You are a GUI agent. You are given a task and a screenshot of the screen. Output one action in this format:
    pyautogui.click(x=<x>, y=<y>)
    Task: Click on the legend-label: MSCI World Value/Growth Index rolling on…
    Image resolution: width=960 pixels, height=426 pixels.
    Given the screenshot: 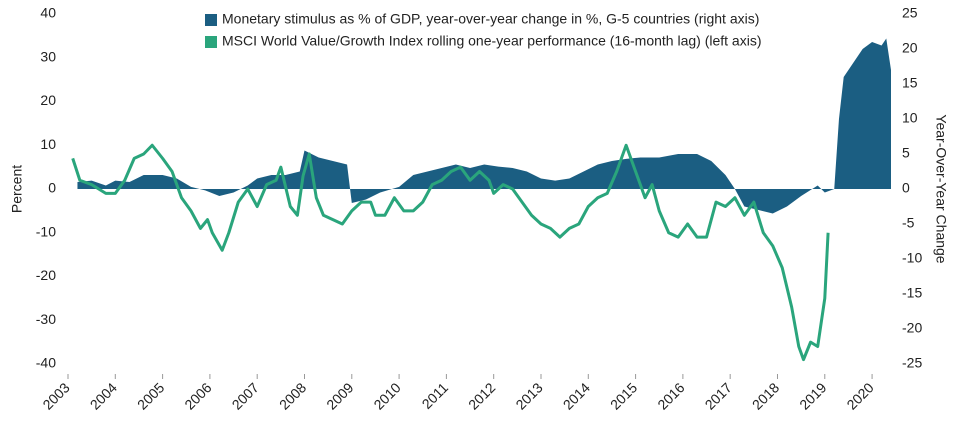 What is the action you would take?
    pyautogui.click(x=491, y=41)
    